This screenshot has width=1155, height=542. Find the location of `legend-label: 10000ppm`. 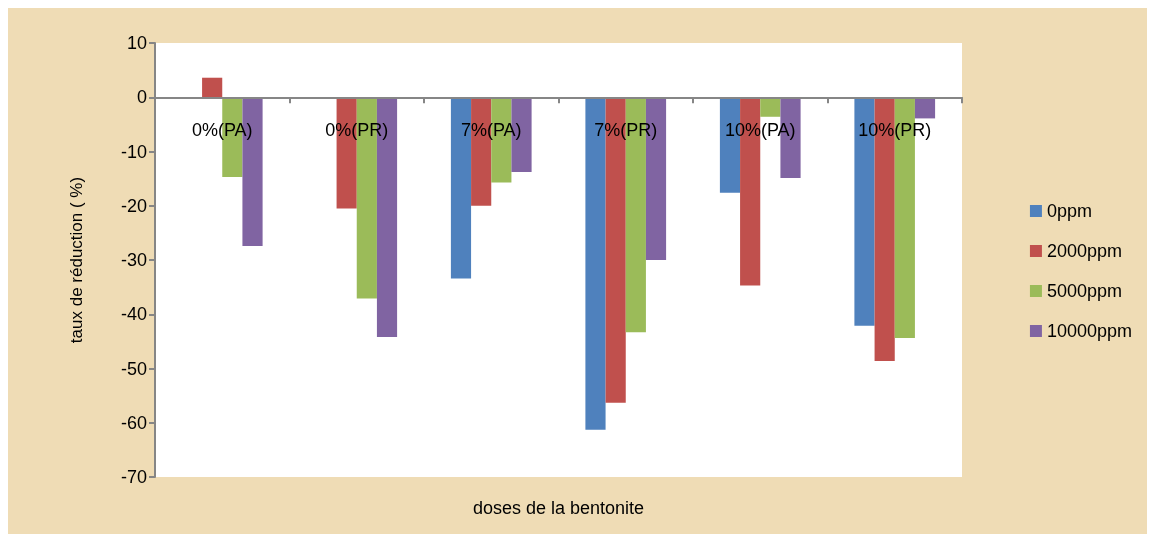

legend-label: 10000ppm is located at coordinates (1089, 331).